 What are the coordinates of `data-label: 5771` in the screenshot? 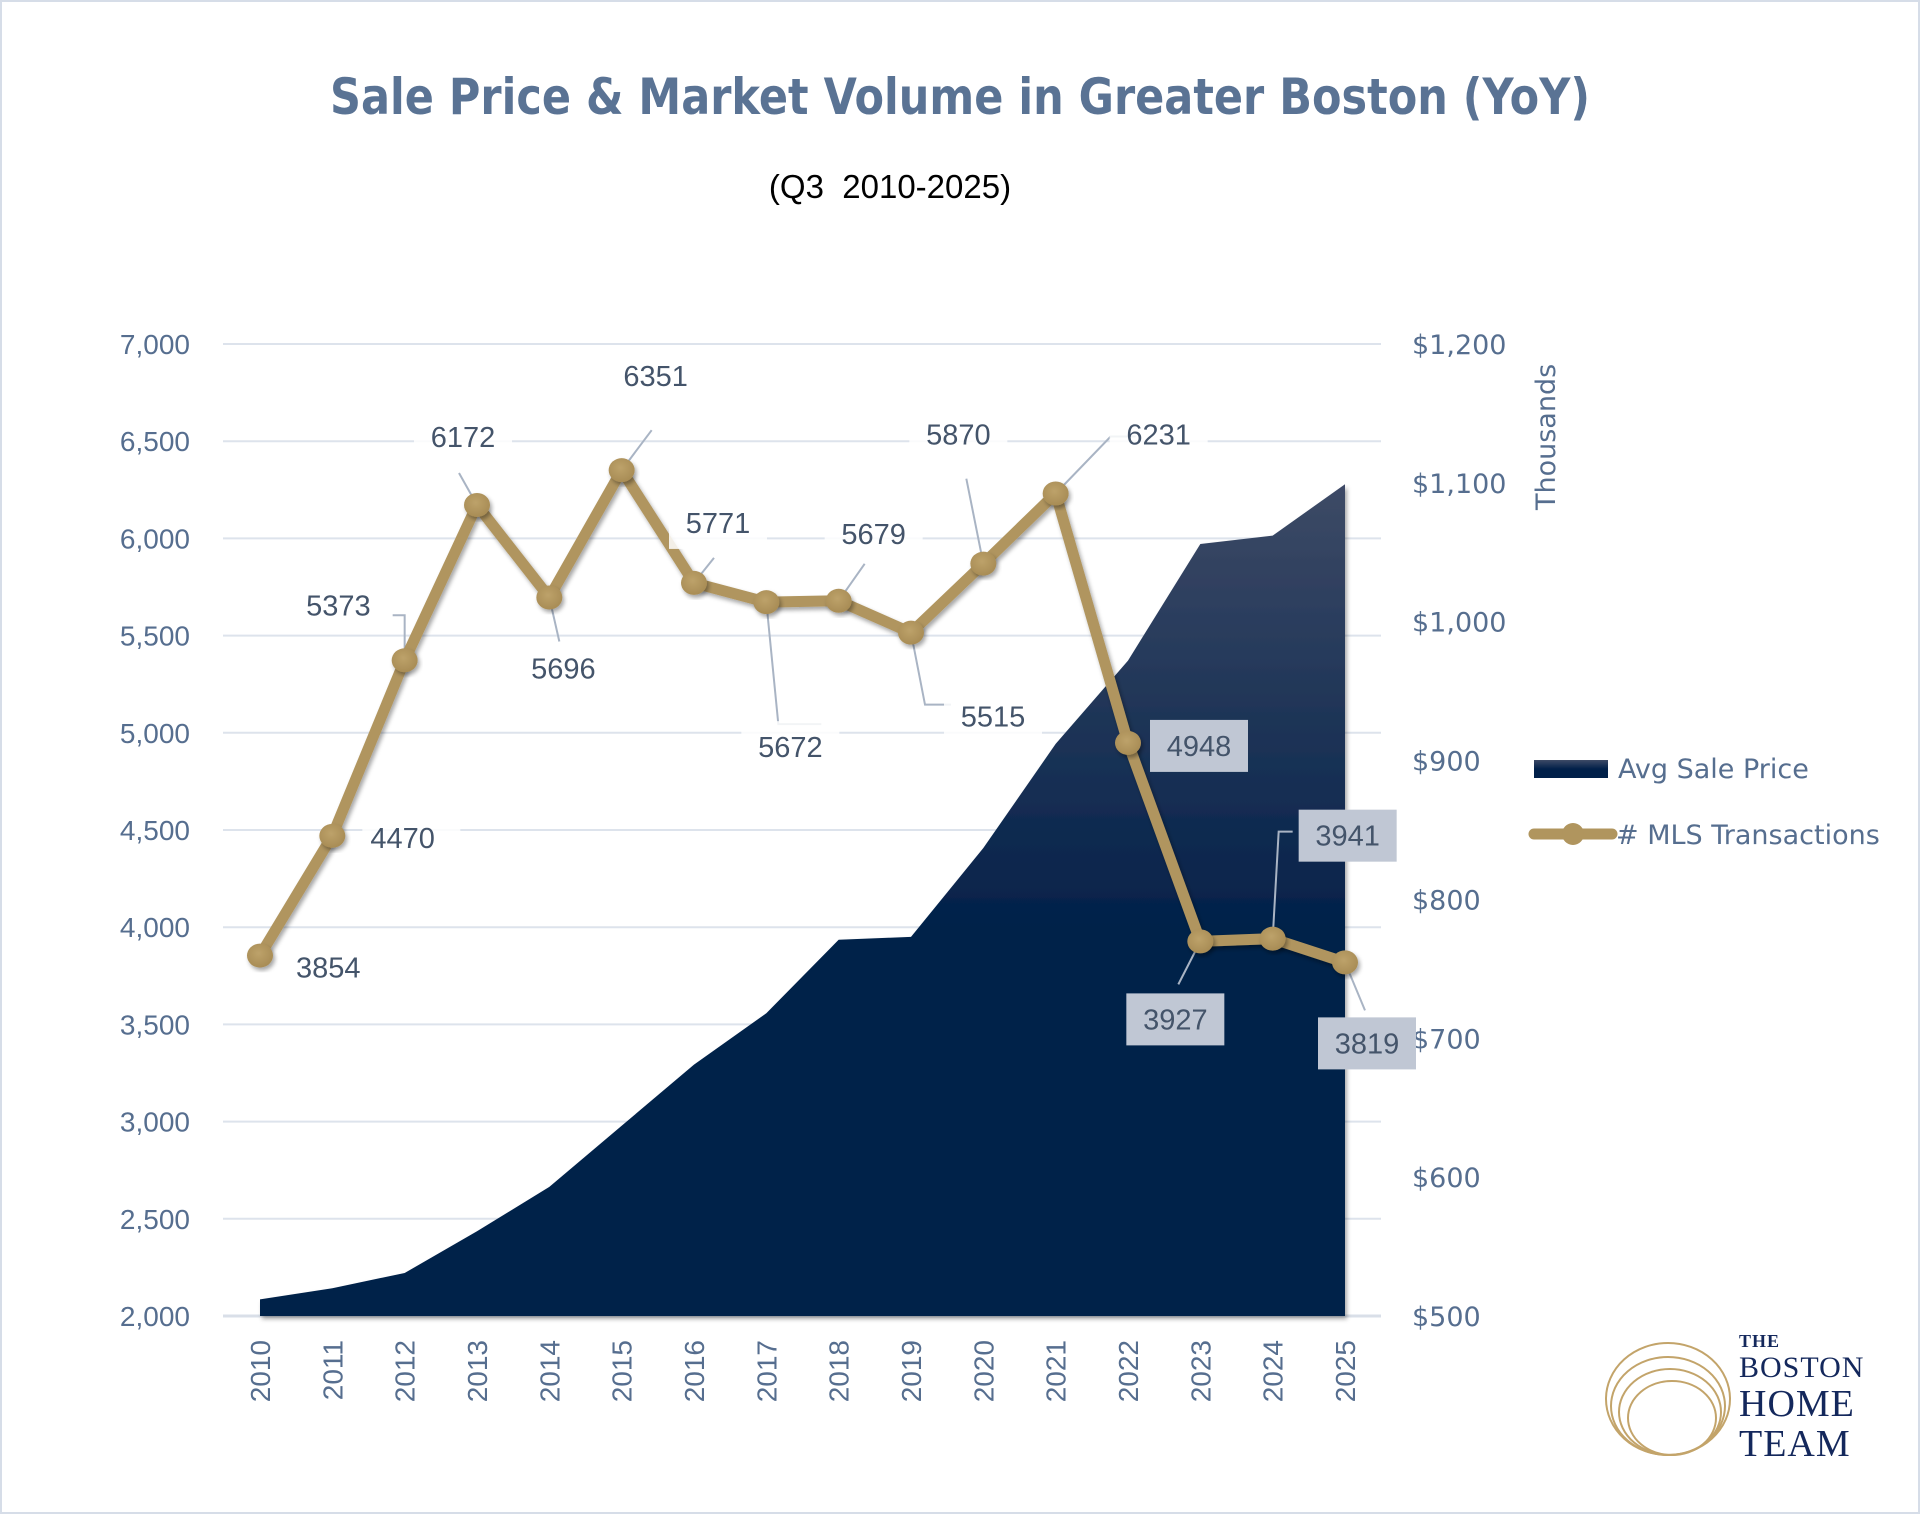 It's located at (718, 524).